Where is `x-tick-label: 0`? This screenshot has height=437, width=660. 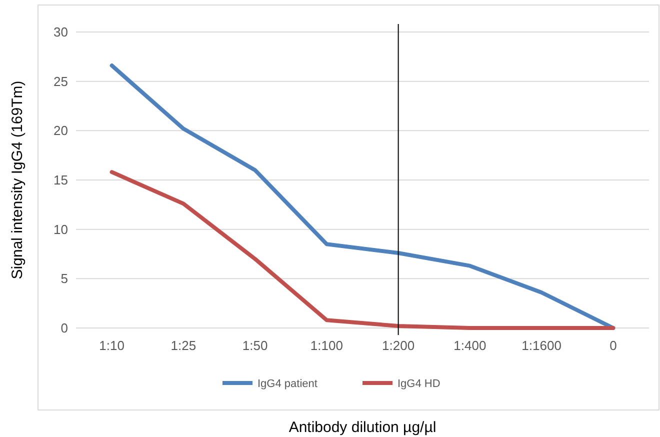
x-tick-label: 0 is located at coordinates (613, 345).